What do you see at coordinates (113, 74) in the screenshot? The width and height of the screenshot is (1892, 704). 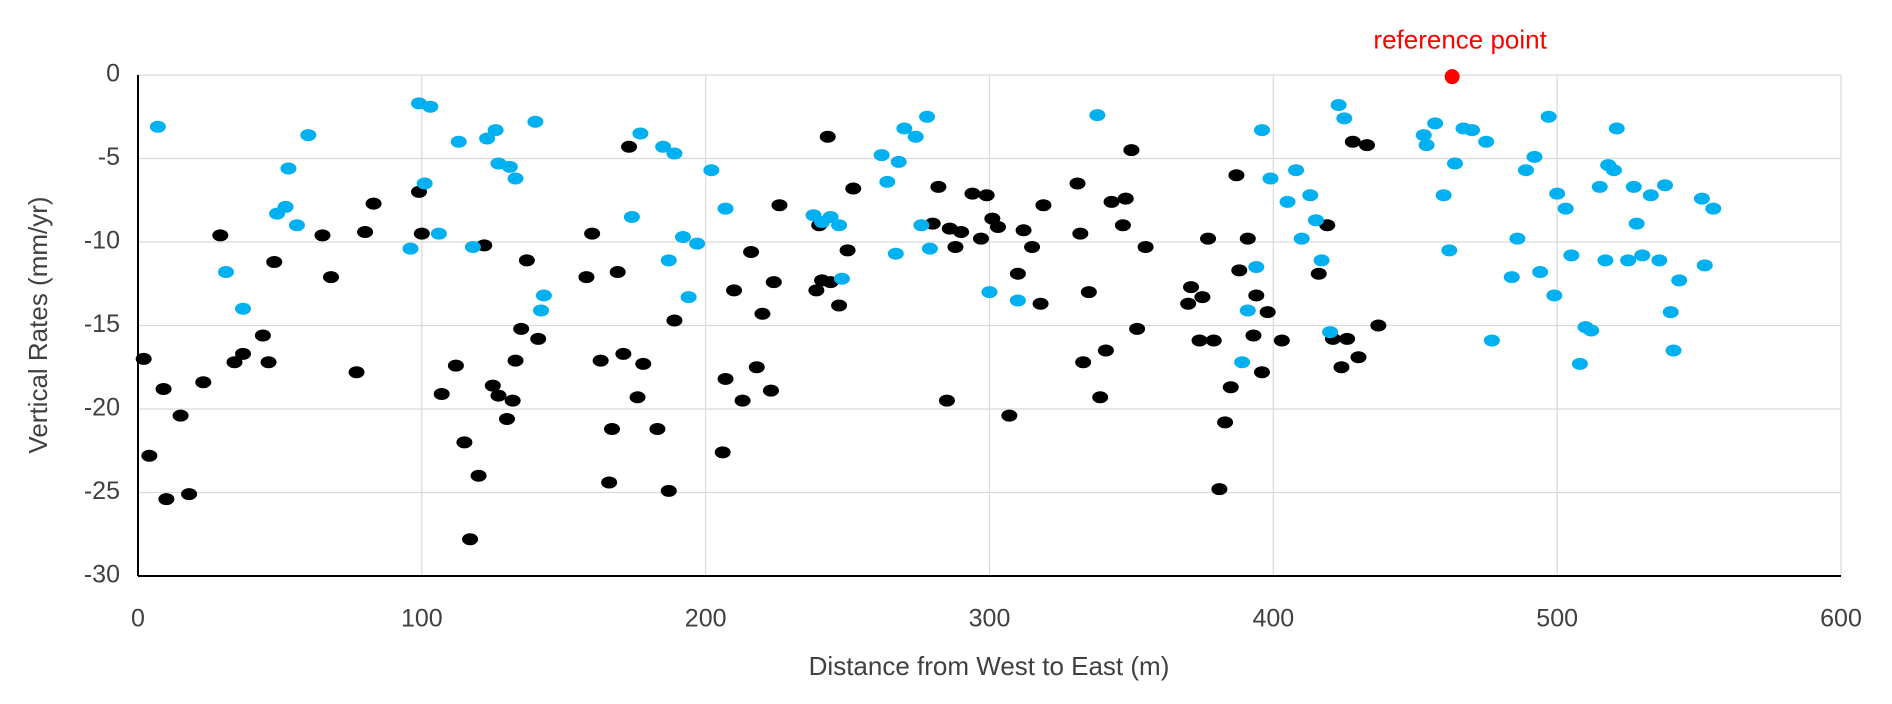 I see `y-tick-label: 0` at bounding box center [113, 74].